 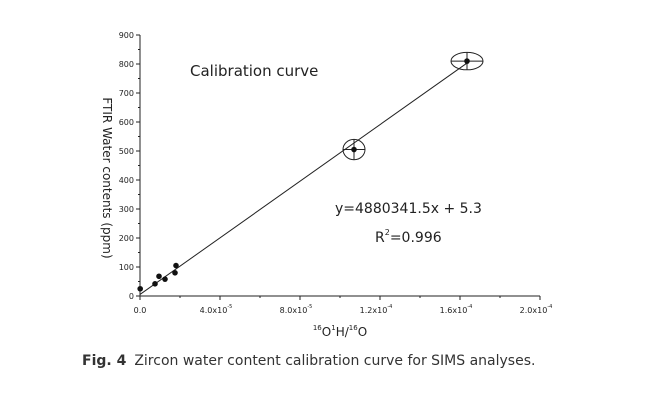 I want to click on y-tick-label: 200, so click(x=126, y=238).